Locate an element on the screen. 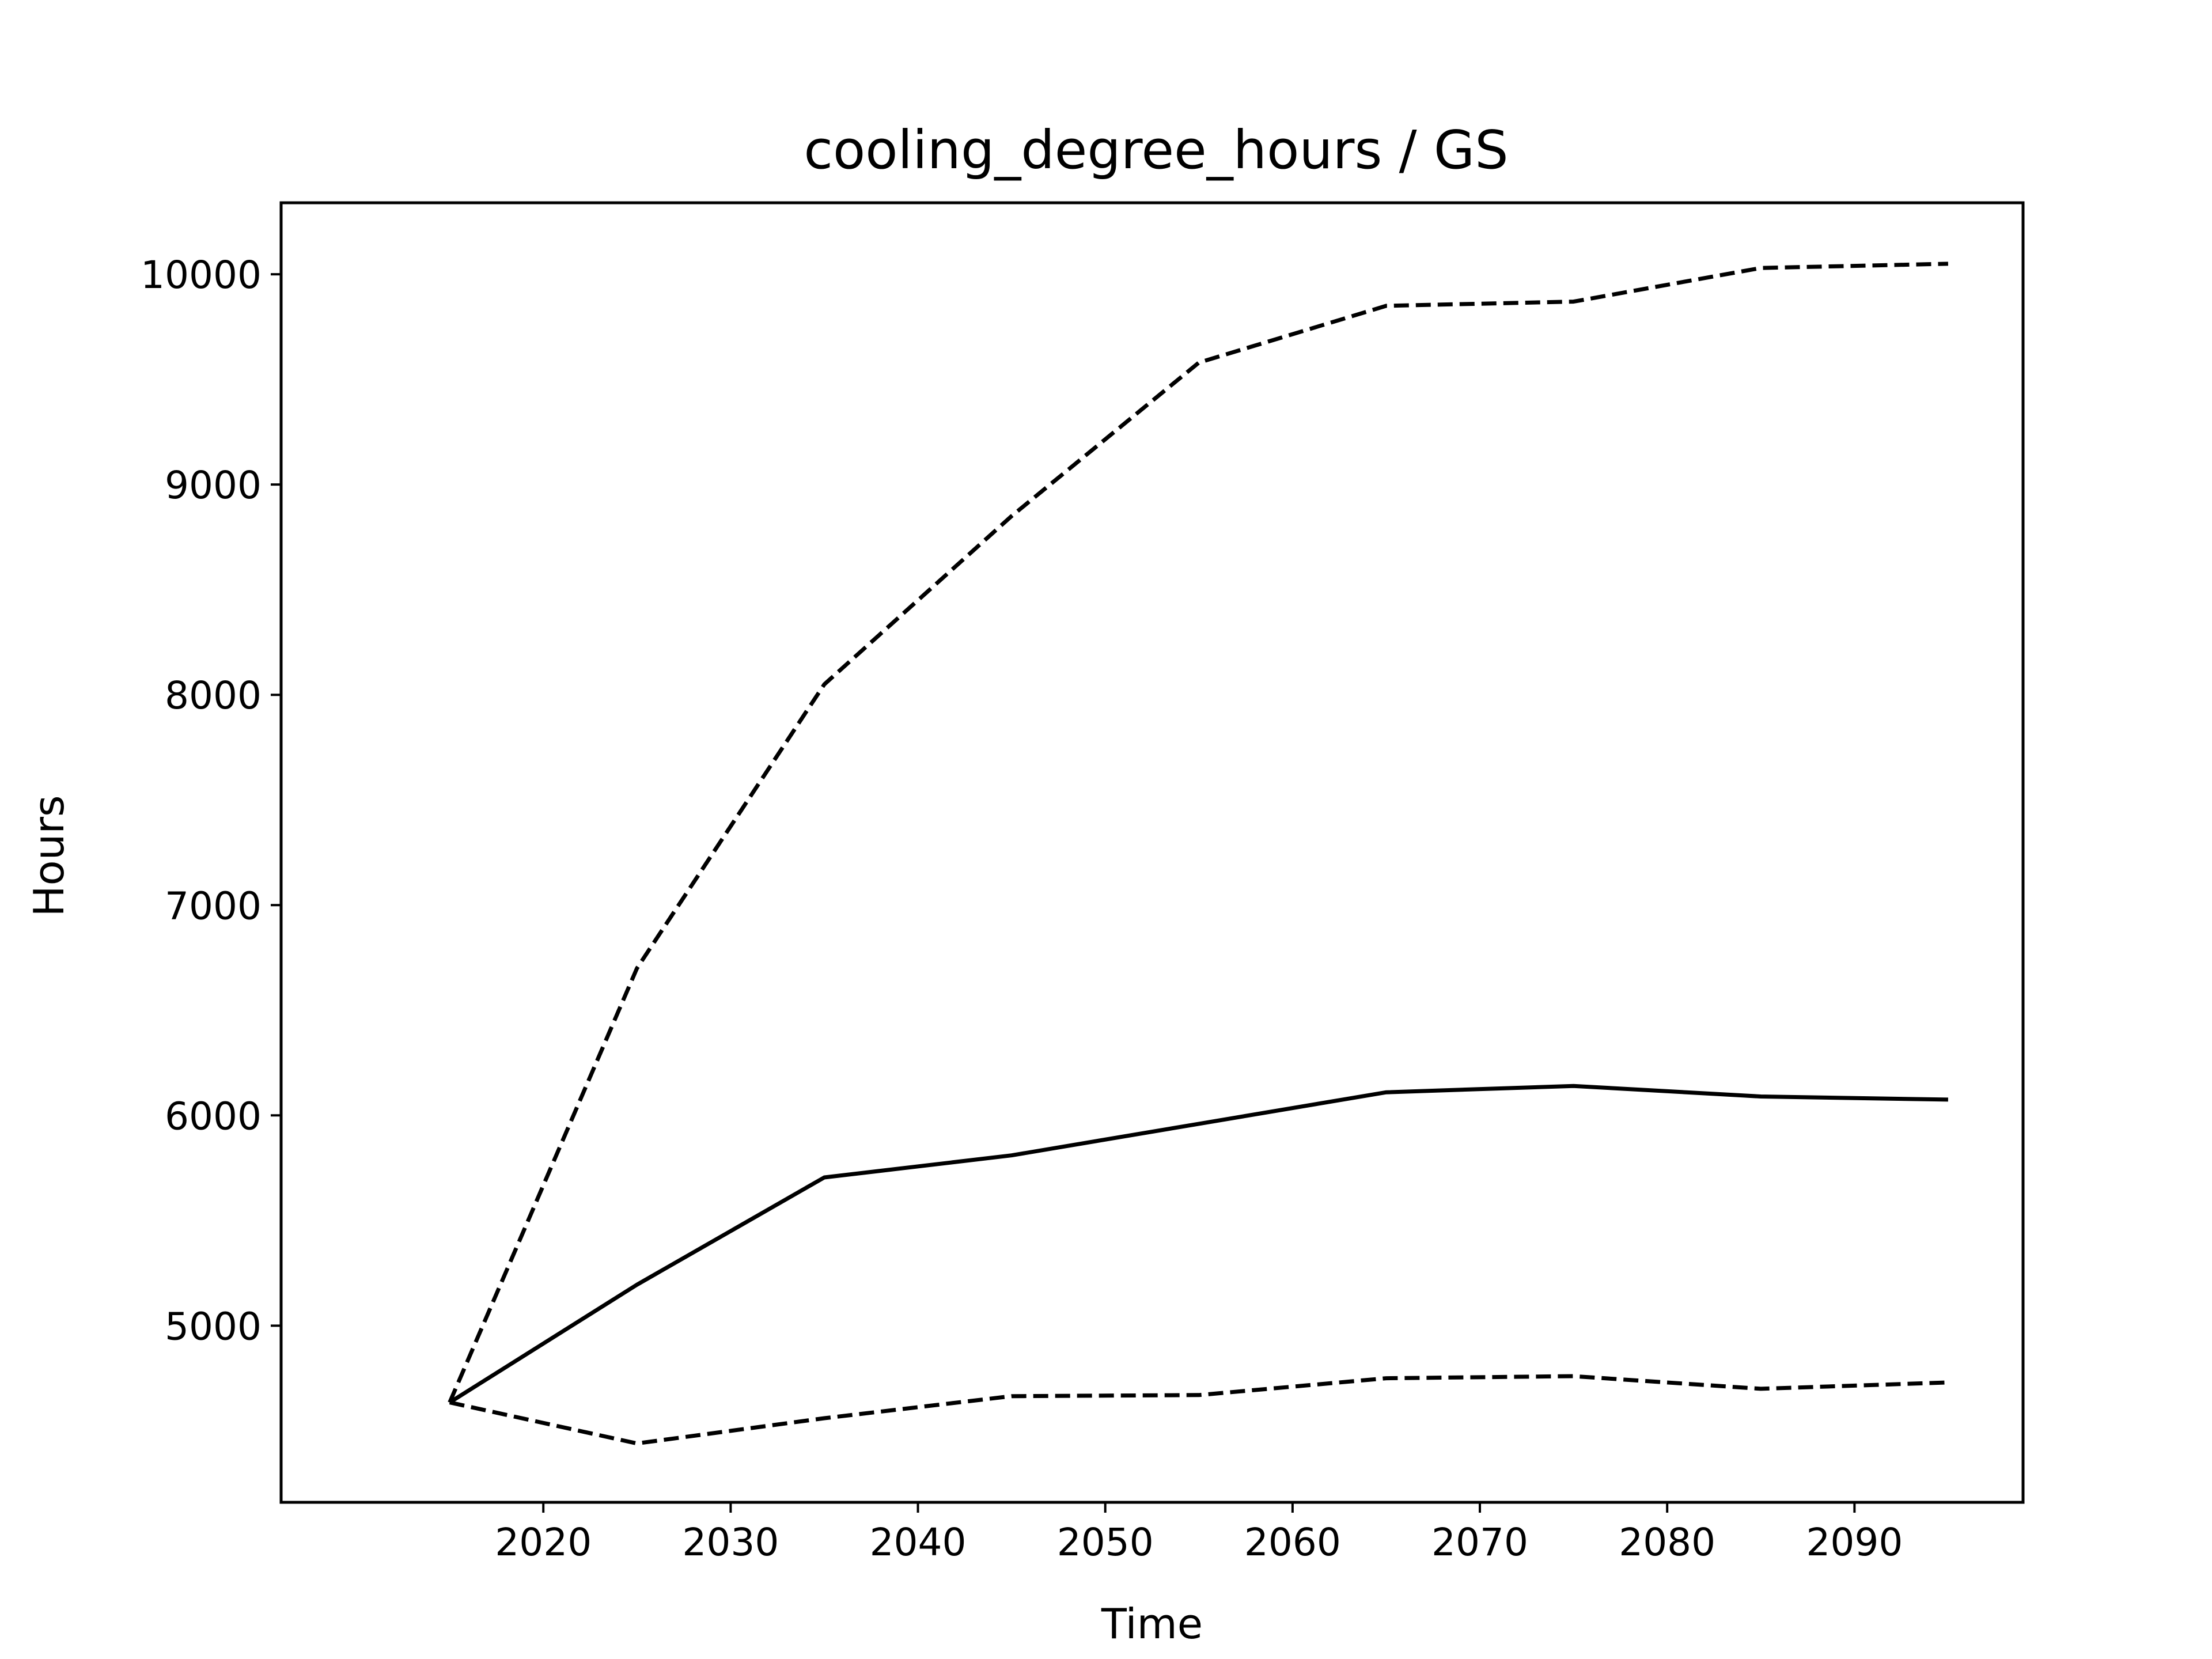  y-axis: 5000 6000 7000 8000 9000 10000 is located at coordinates (211, 801).